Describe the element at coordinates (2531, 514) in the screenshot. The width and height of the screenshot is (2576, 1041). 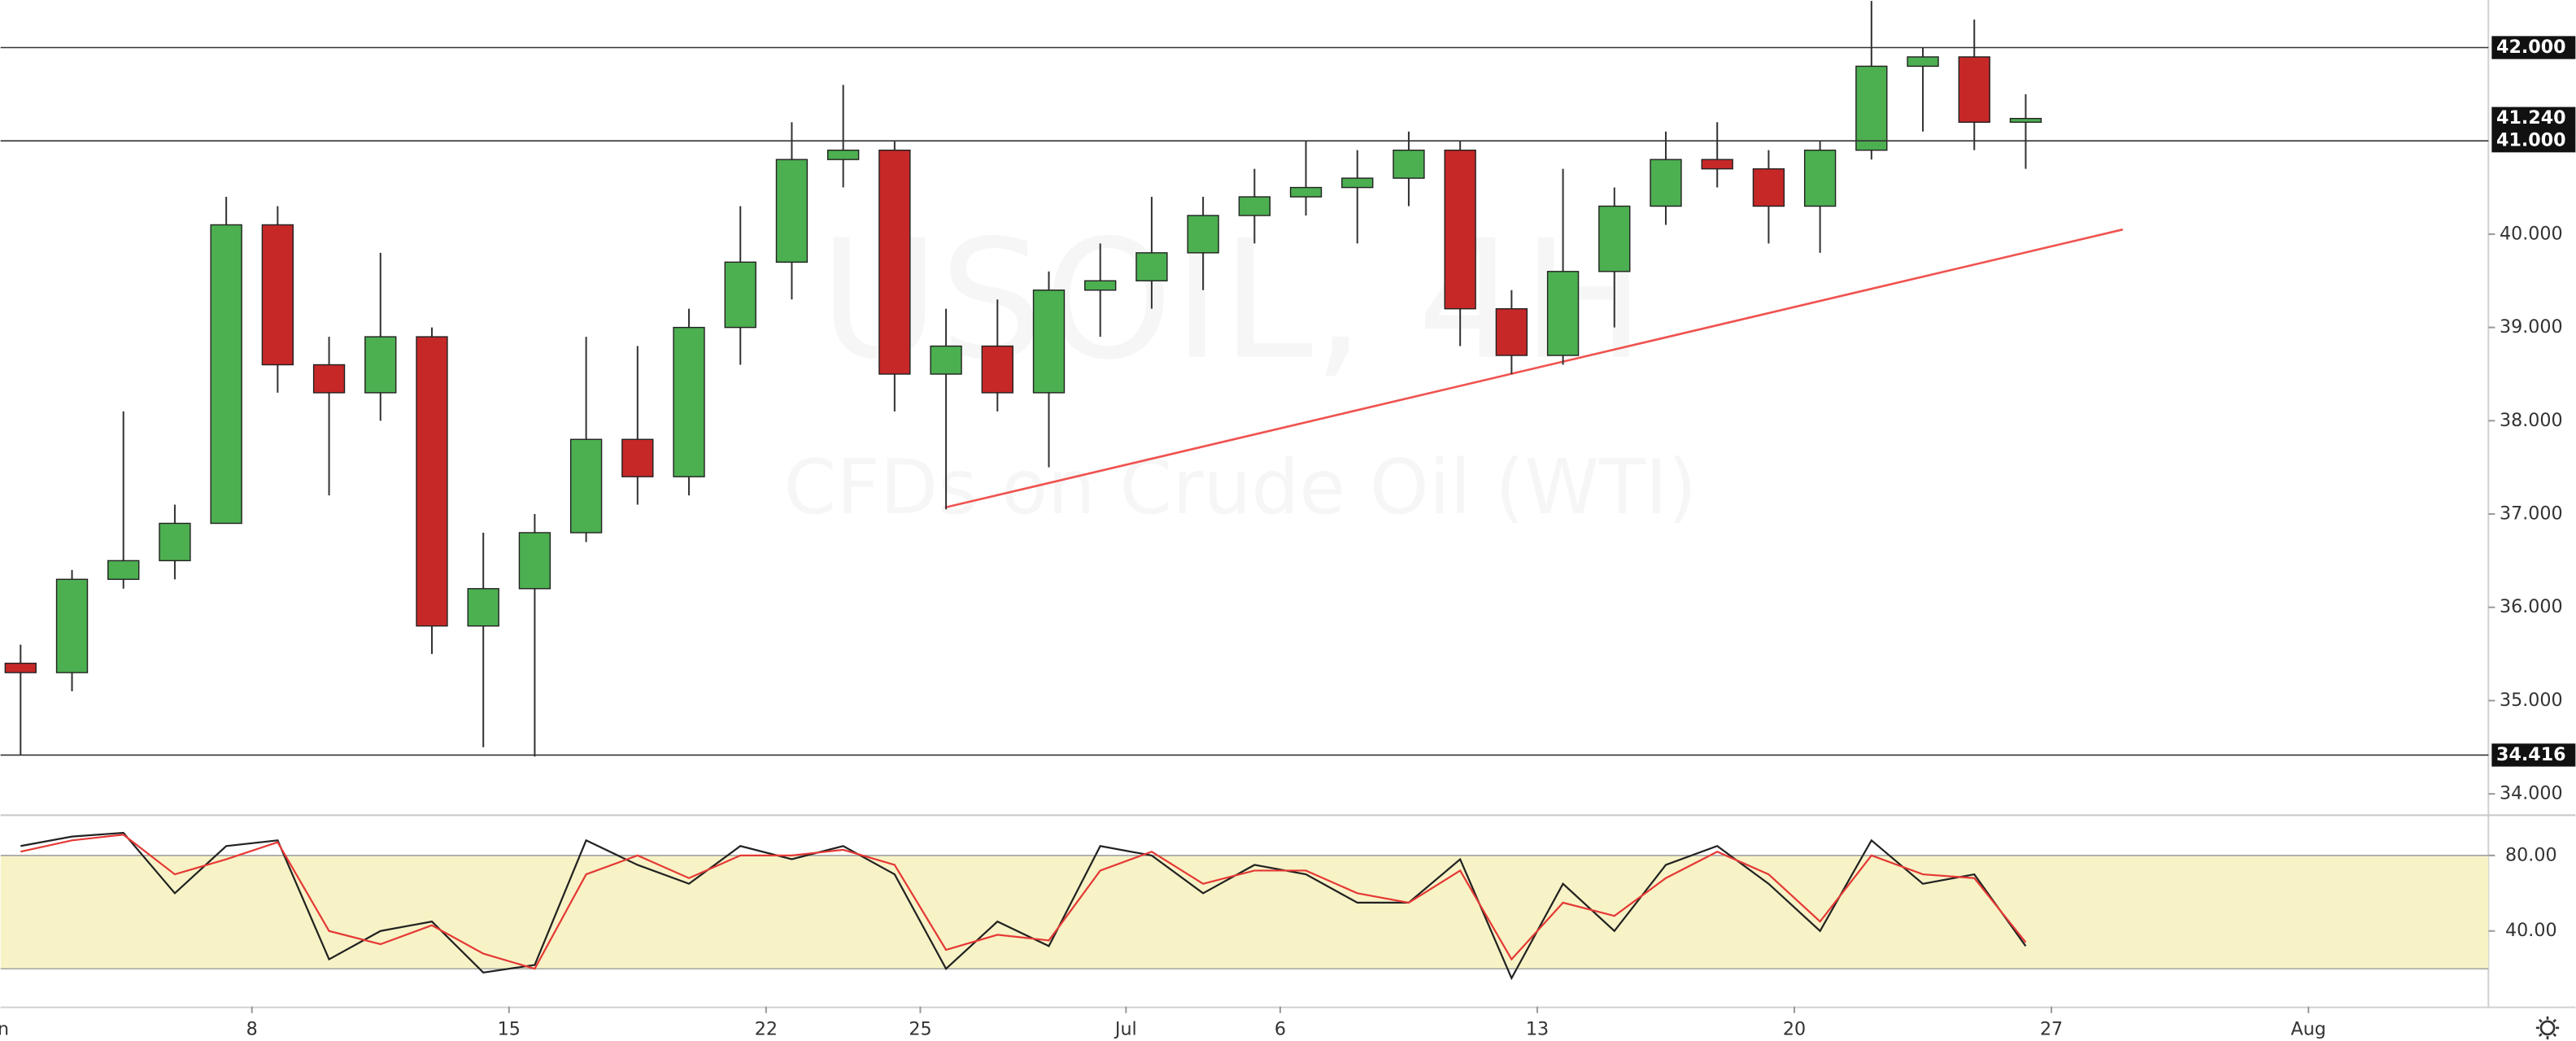
I see `y-tick-label: 37.000` at that location.